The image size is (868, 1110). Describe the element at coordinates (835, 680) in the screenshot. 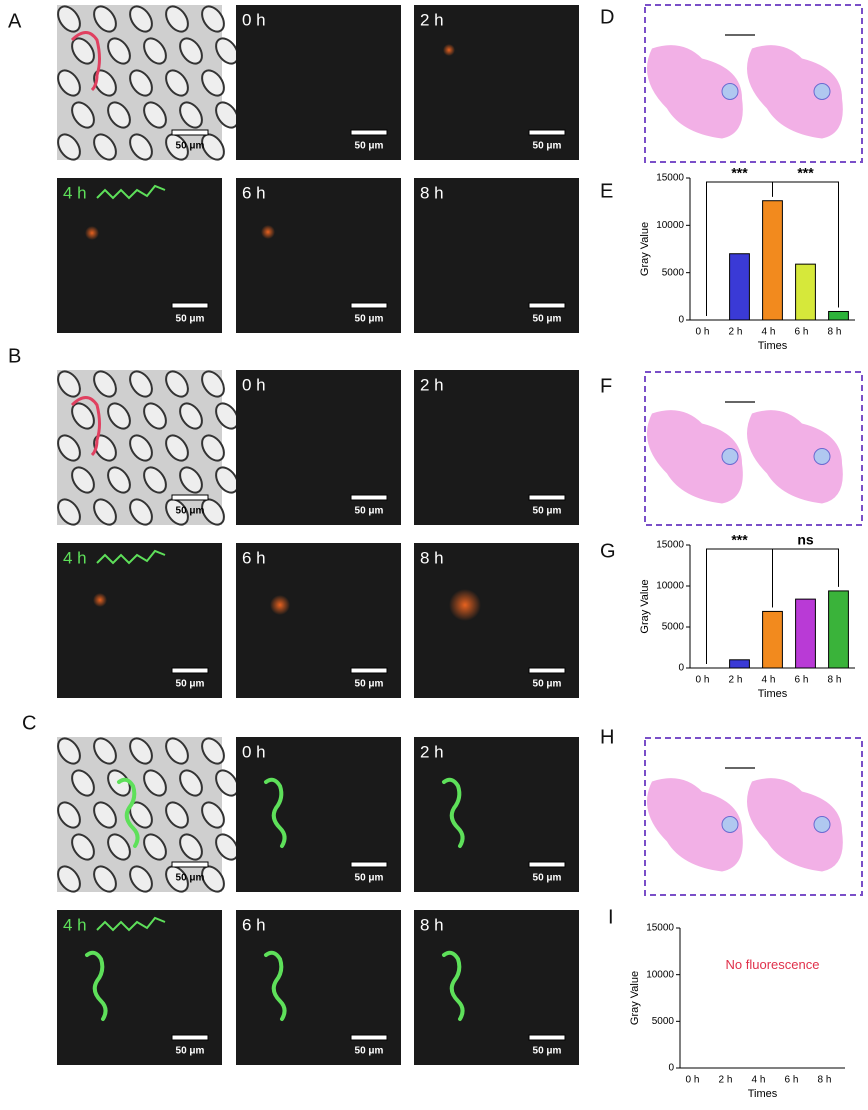

I see `x-tick-label: 8 h` at that location.